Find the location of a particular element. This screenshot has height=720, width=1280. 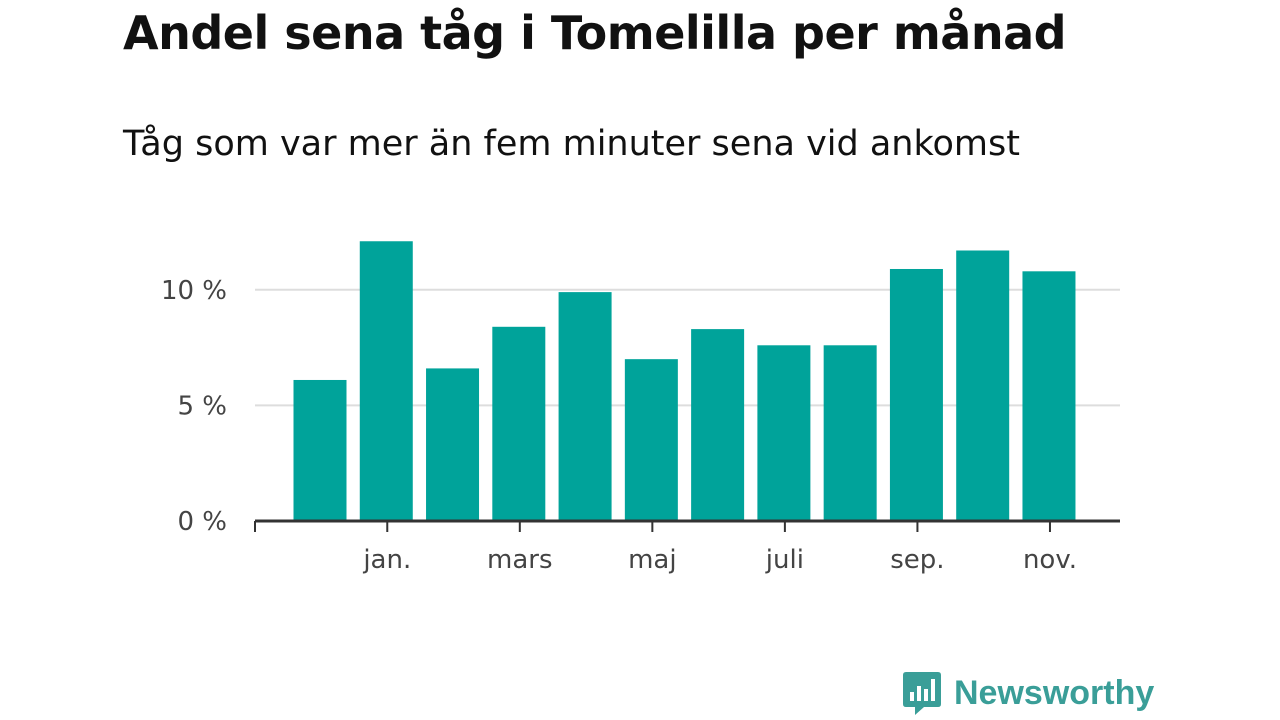

bar-juni is located at coordinates (718, 425).